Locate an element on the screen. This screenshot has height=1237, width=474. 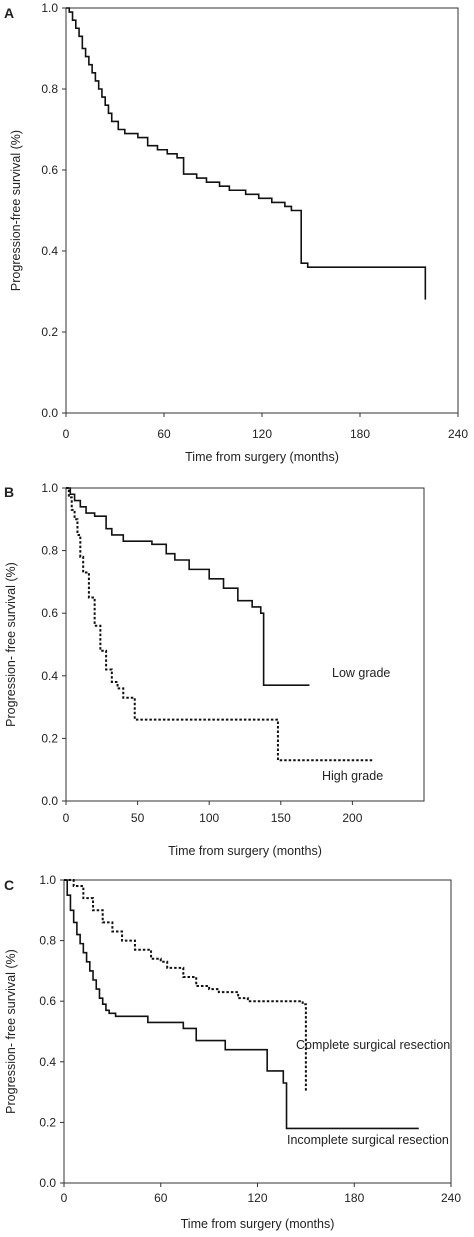
series-label: Complete surgical resection is located at coordinates (373, 1045).